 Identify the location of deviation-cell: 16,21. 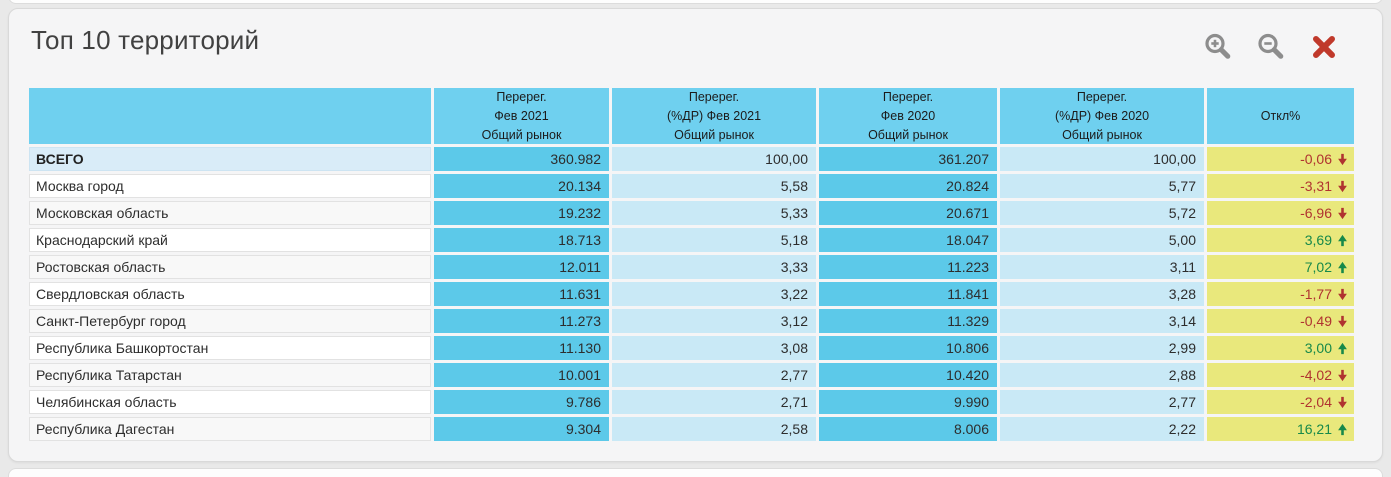
(1280, 429).